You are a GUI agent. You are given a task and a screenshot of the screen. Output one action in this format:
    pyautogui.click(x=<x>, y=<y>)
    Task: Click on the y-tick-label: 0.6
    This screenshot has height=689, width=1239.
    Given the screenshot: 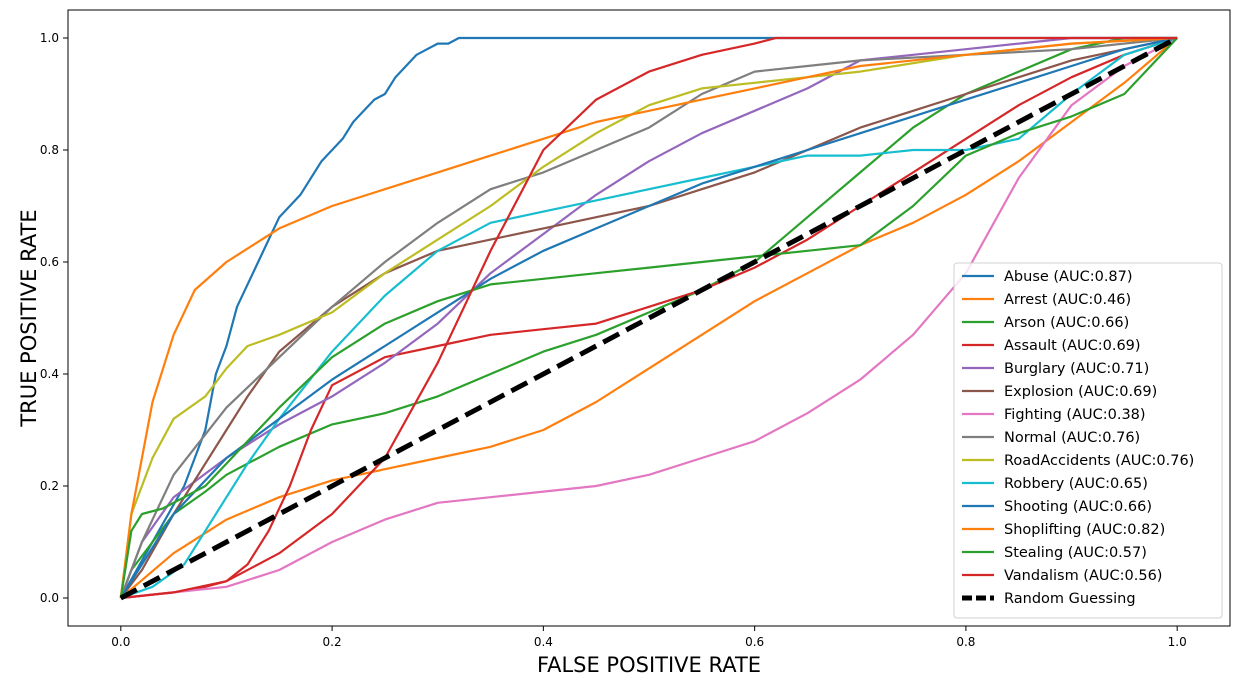 What is the action you would take?
    pyautogui.click(x=49, y=262)
    